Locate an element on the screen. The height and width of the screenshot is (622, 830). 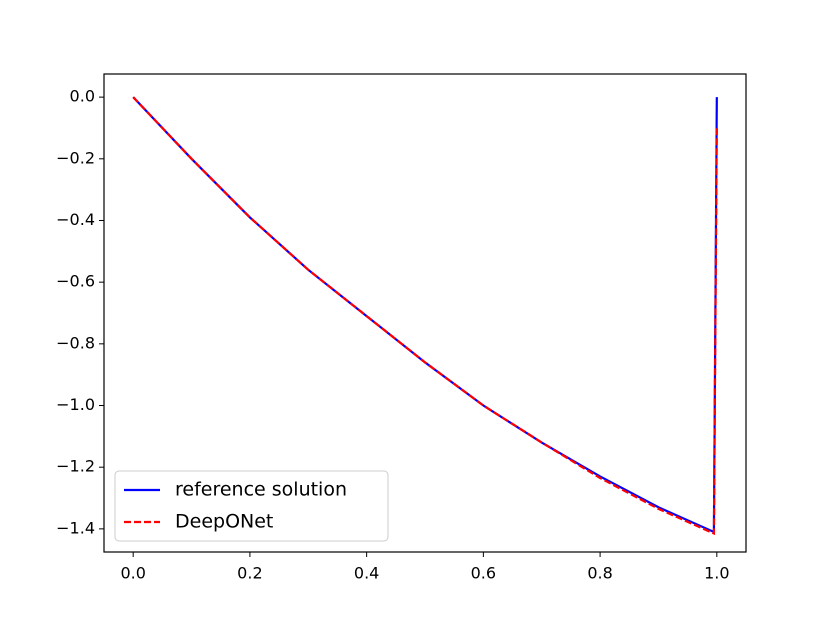
y-tick-label: −0.8 is located at coordinates (75, 342).